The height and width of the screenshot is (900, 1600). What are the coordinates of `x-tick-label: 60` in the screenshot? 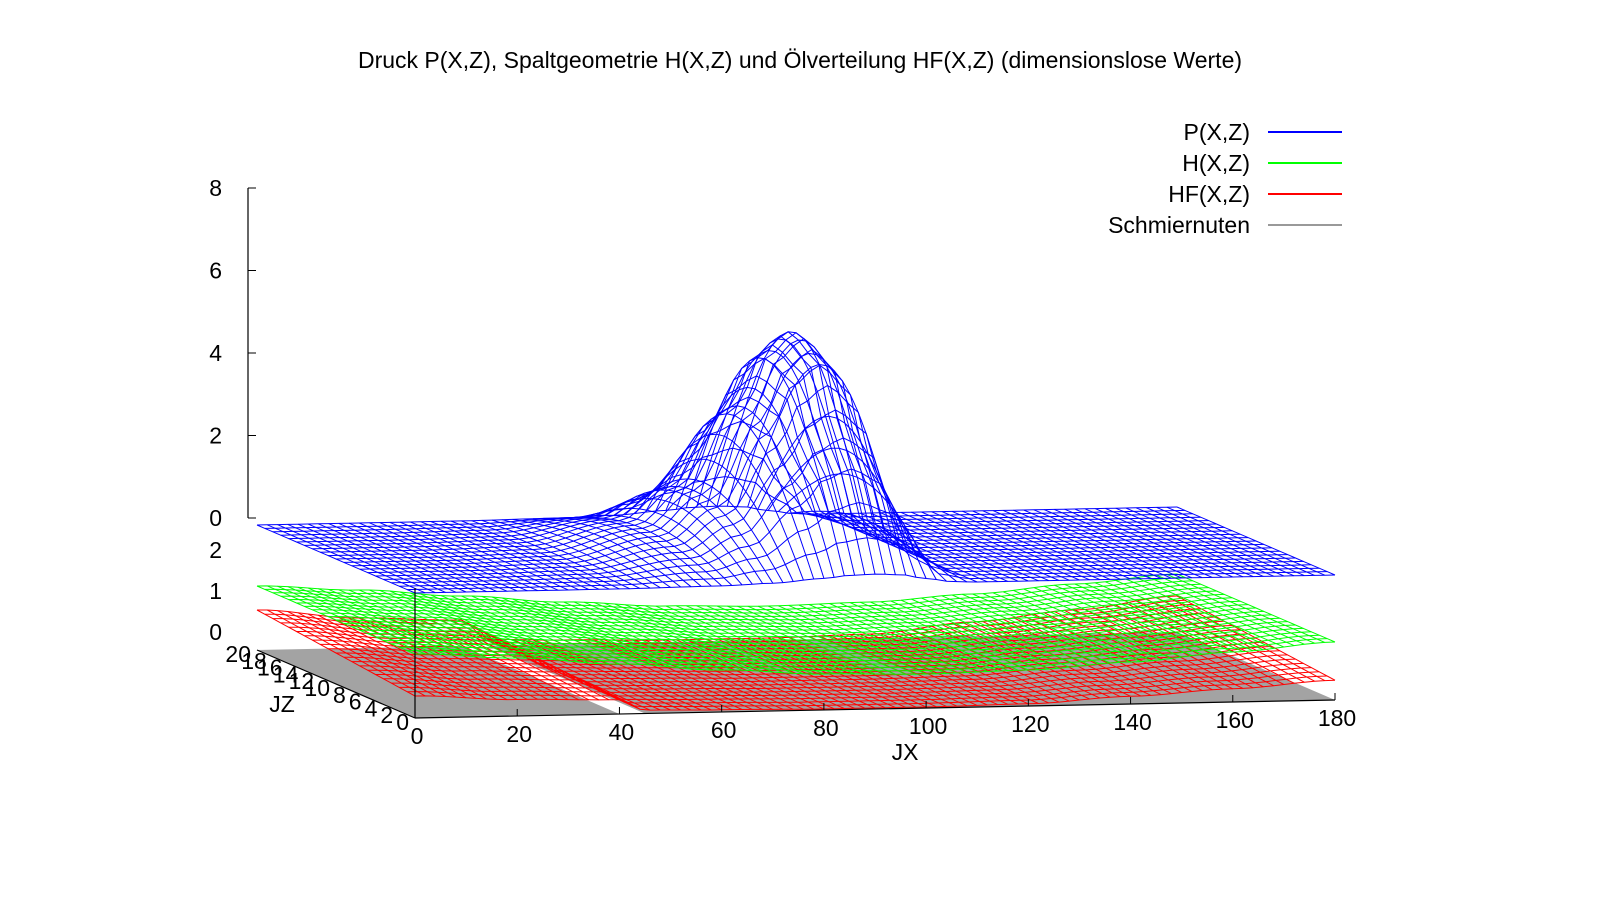 It's located at (724, 730).